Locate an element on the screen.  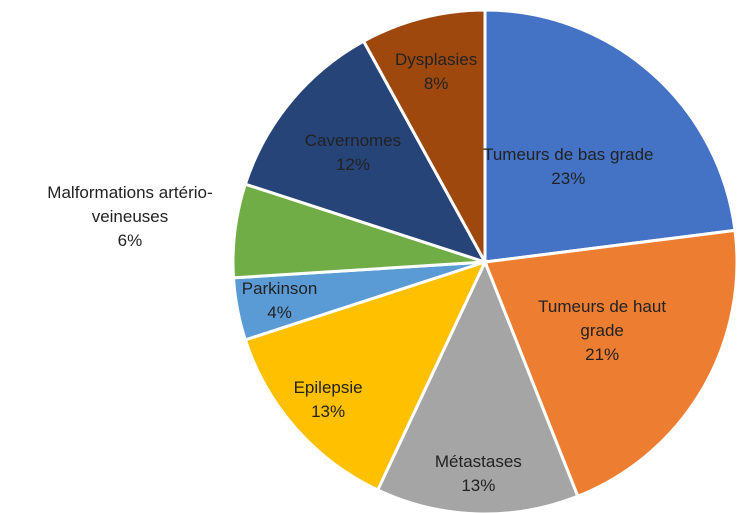
slice-name: Dysplasies is located at coordinates (436, 59).